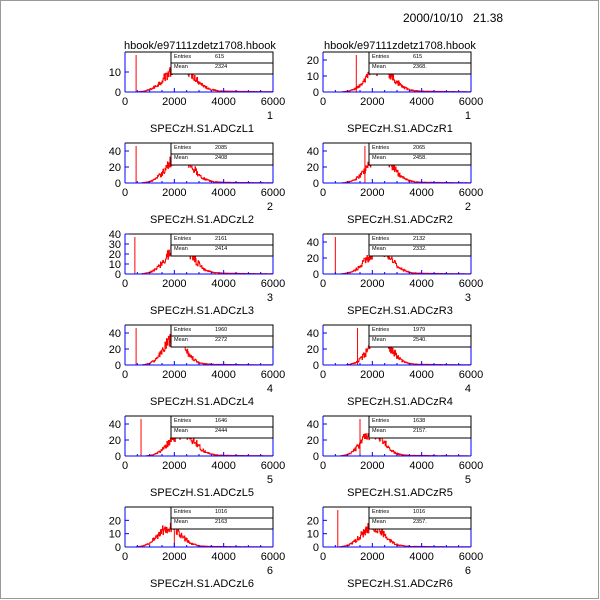  I want to click on stats-entries-value: 2132, so click(419, 239).